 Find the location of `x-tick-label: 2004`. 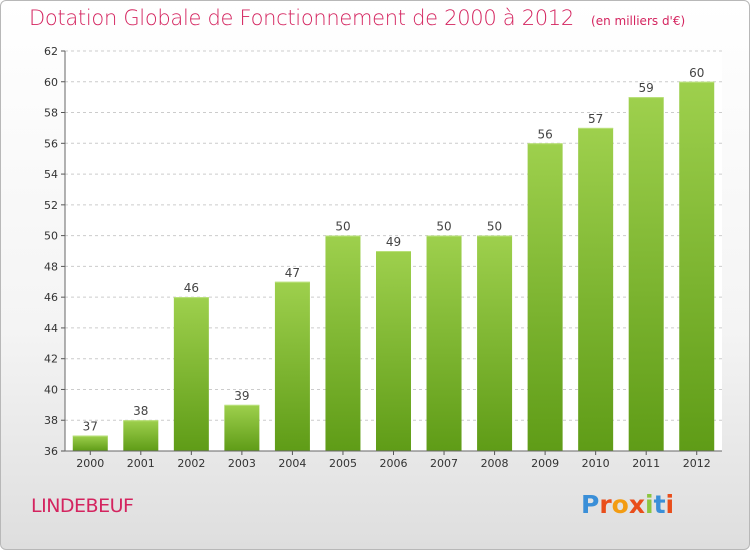

x-tick-label: 2004 is located at coordinates (292, 463).